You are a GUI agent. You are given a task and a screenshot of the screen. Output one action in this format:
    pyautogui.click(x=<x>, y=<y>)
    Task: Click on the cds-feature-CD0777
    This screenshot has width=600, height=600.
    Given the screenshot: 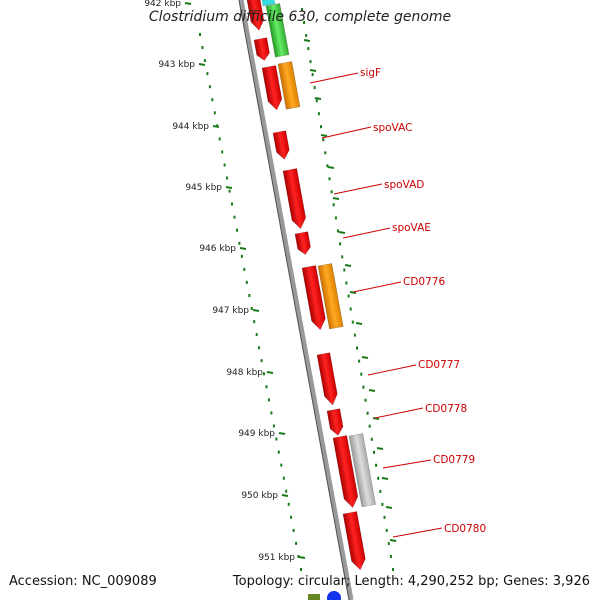 What is the action you would take?
    pyautogui.click(x=327, y=379)
    